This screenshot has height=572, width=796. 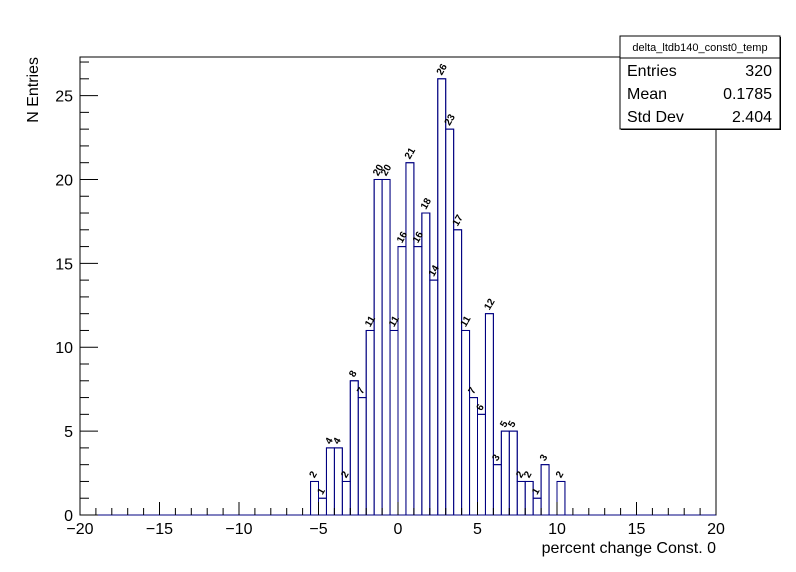 I want to click on x-tick-label: 10, so click(x=557, y=529).